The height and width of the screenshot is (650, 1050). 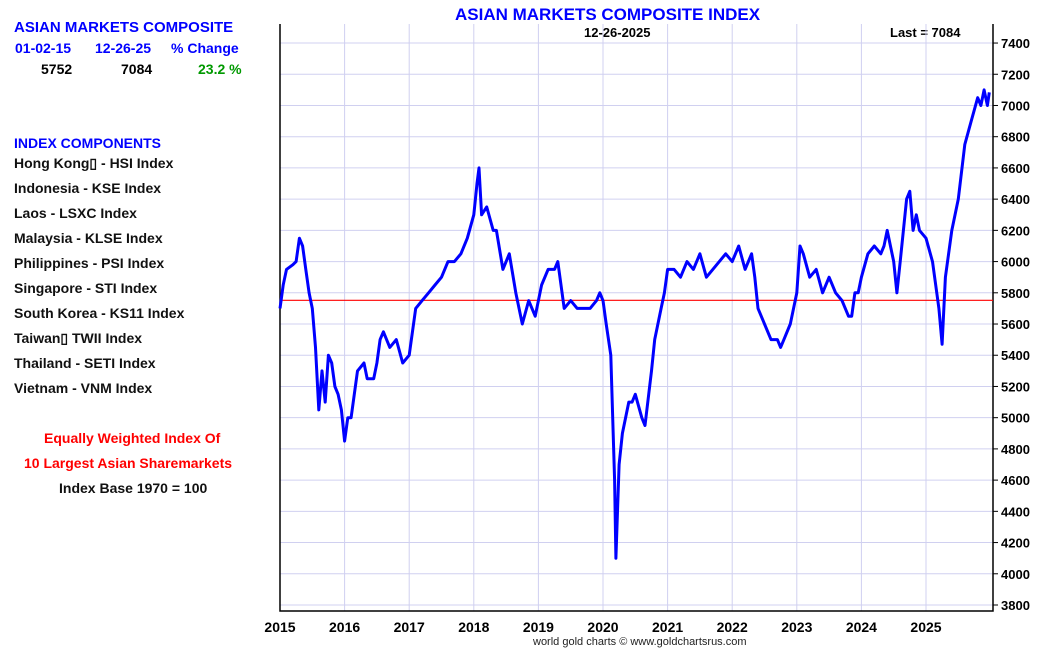 I want to click on end-date-header: 12-26-25, so click(x=123, y=48).